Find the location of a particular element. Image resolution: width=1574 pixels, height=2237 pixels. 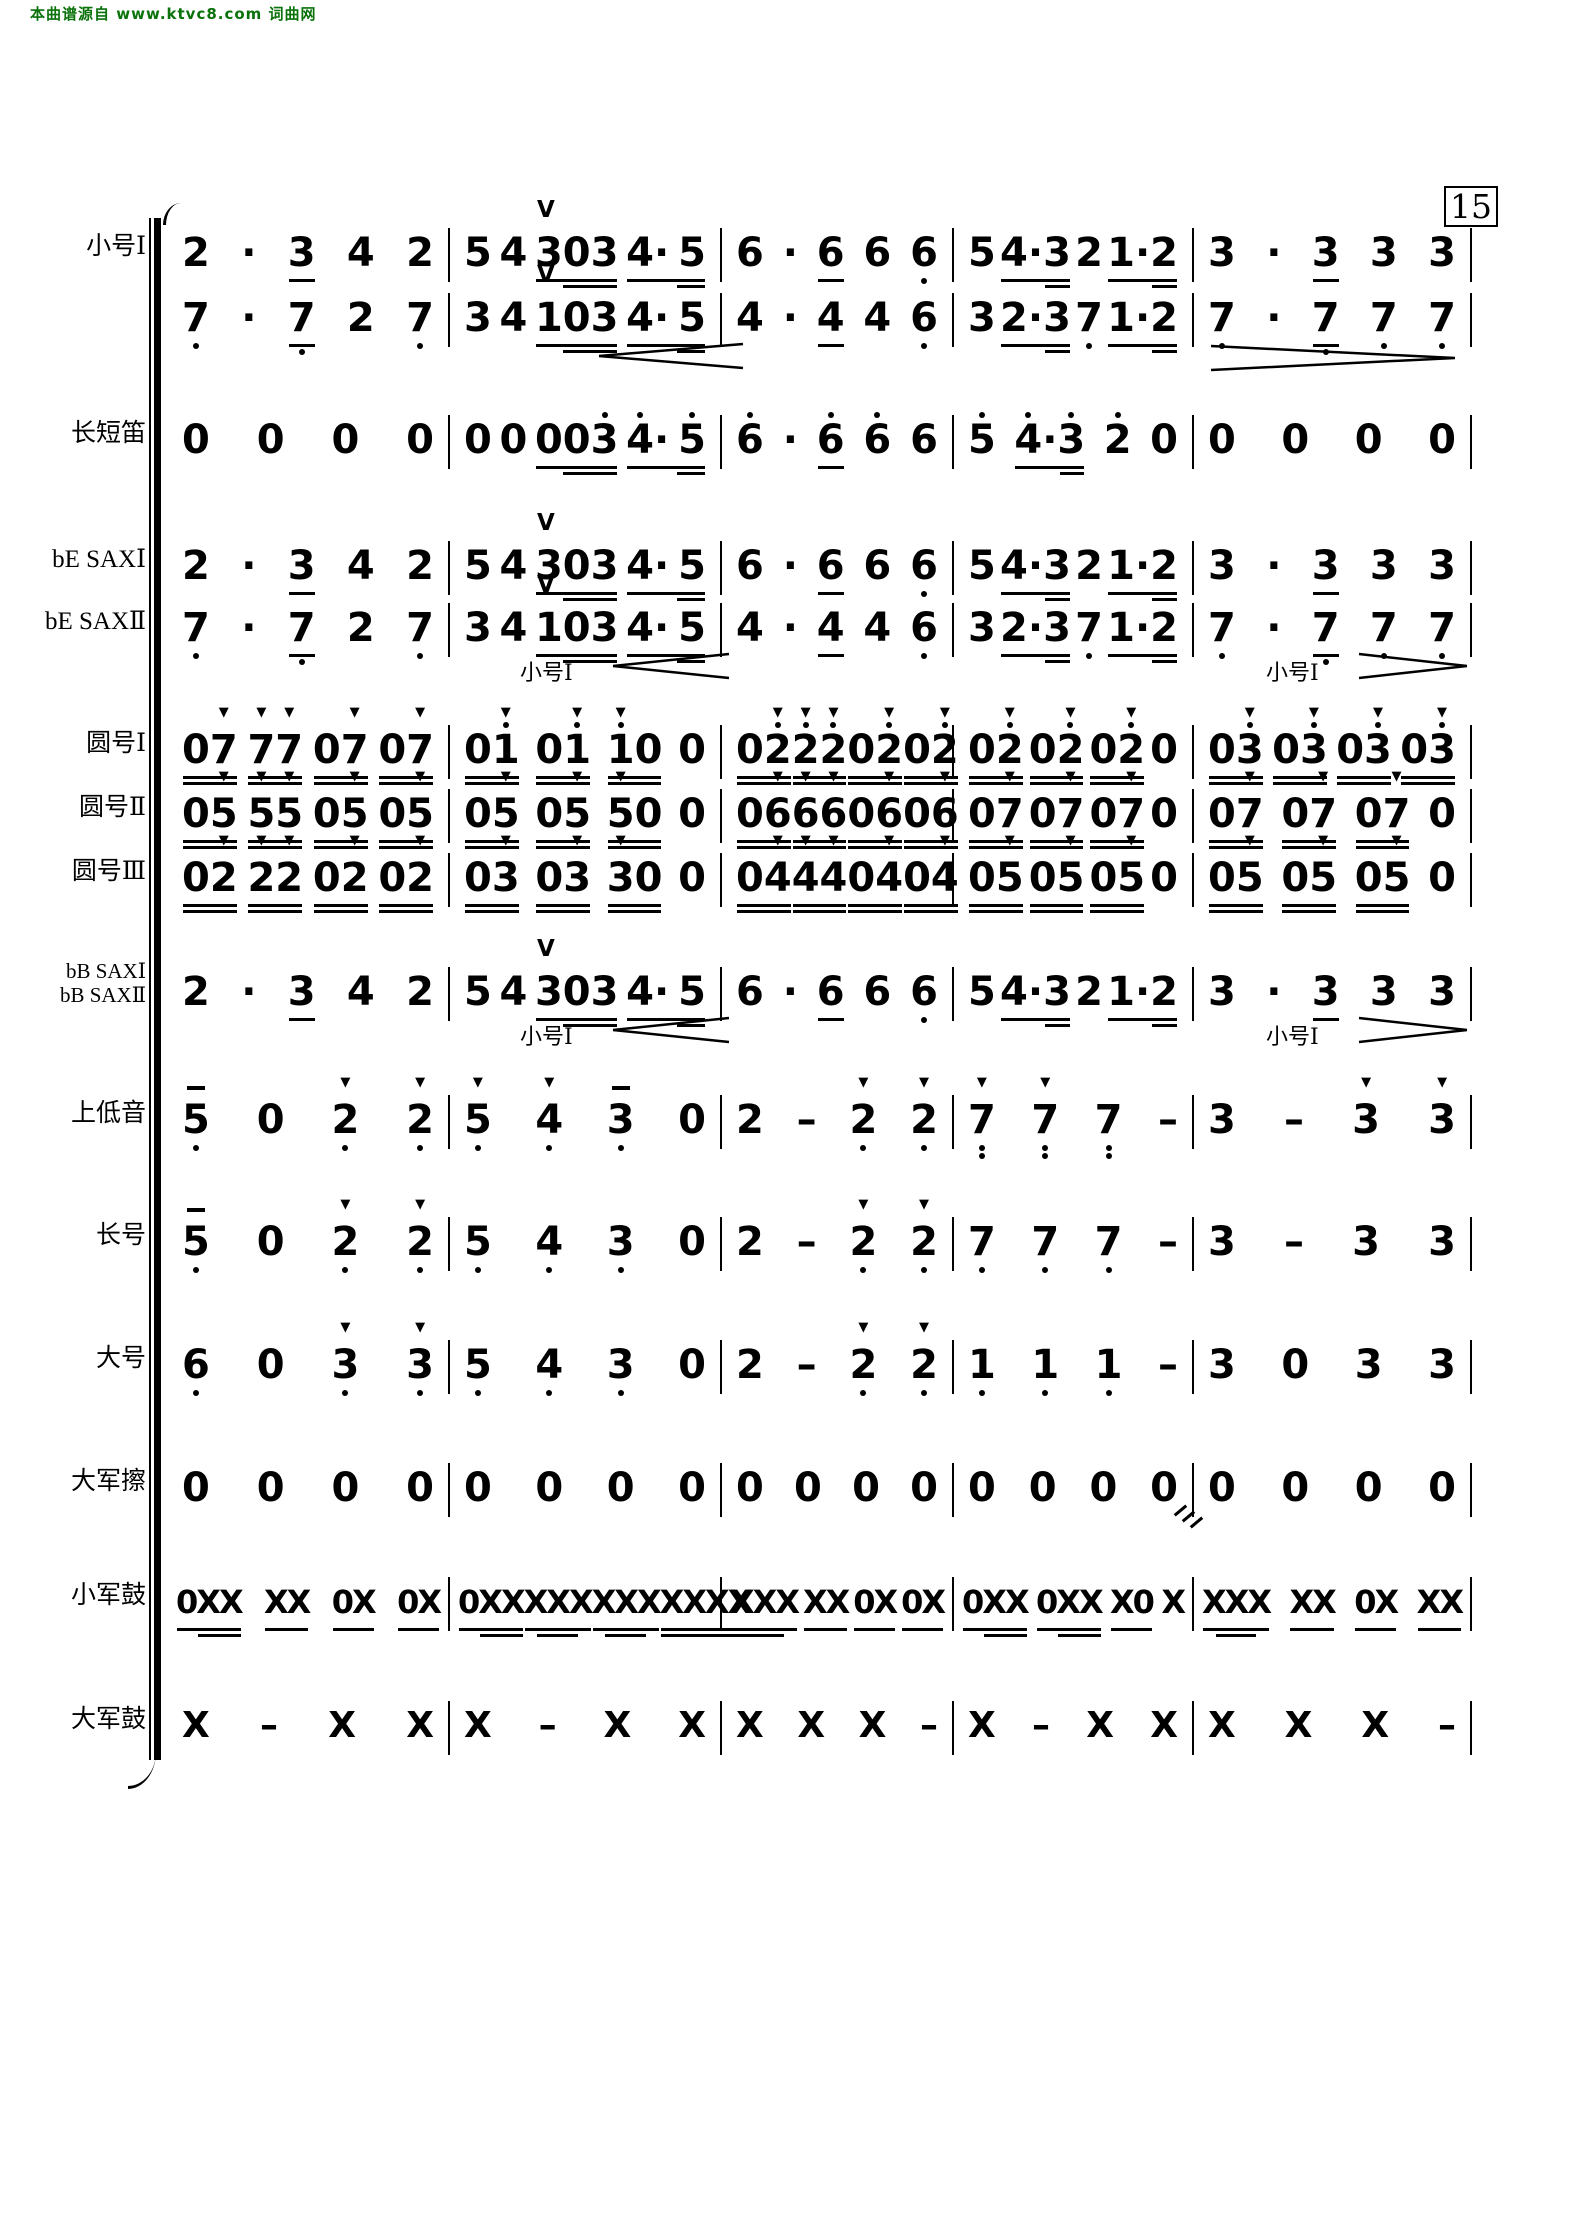

note-token: X is located at coordinates (811, 1726).